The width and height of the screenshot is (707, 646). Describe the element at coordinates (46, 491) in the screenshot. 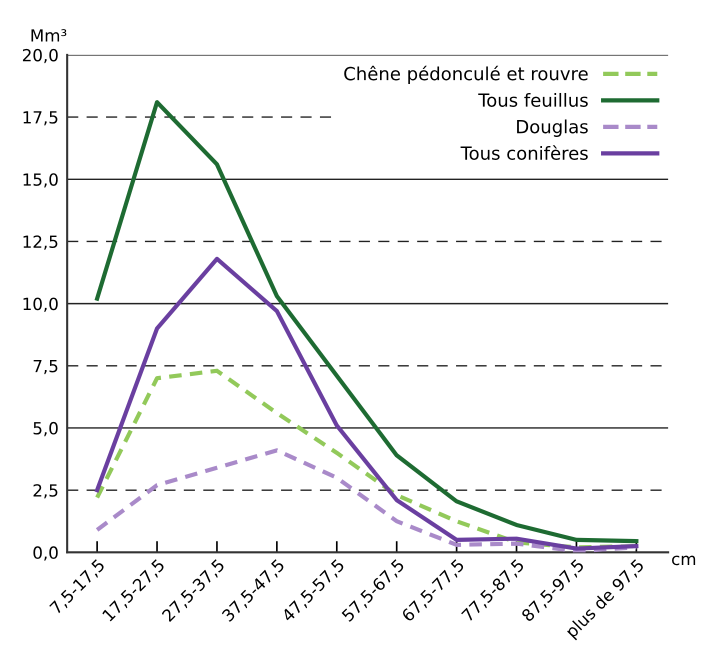

I see `y-tick-label: 2,5` at that location.